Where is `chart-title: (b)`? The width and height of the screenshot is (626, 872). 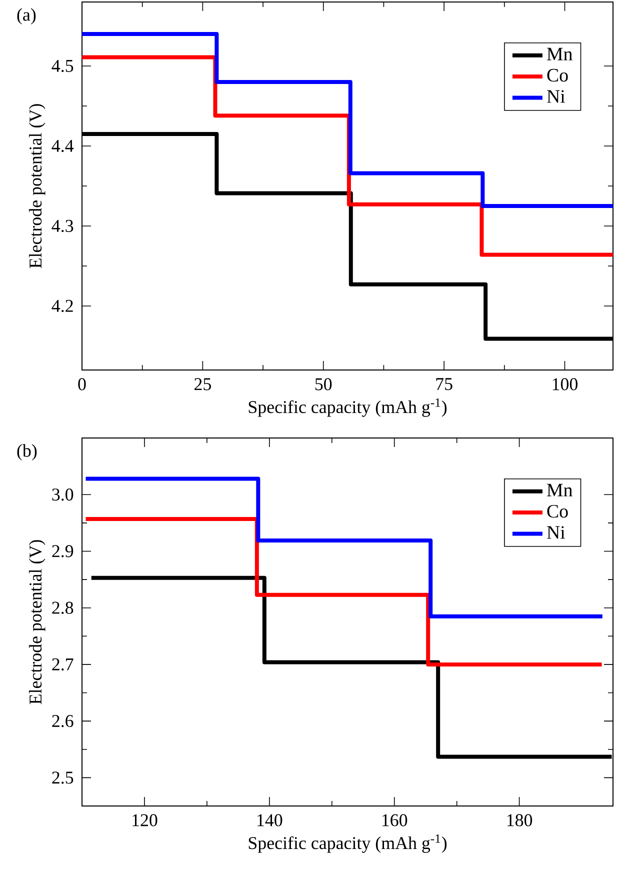
chart-title: (b) is located at coordinates (27, 452).